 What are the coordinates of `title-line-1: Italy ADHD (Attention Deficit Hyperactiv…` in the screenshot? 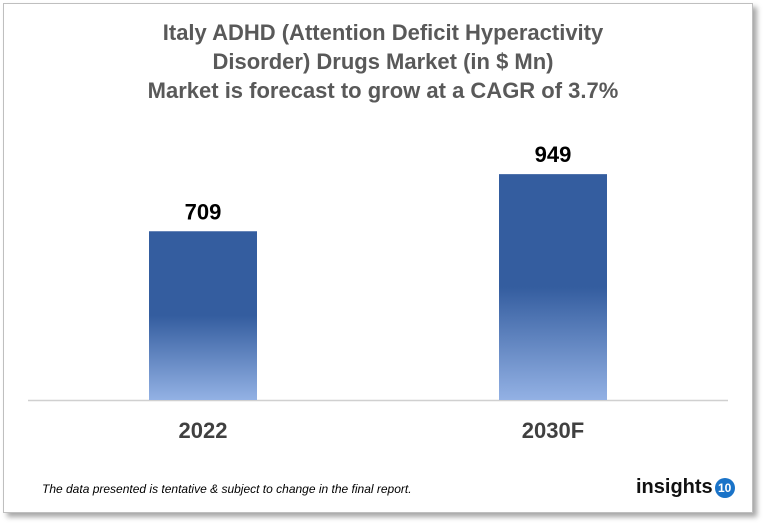 It's located at (383, 32).